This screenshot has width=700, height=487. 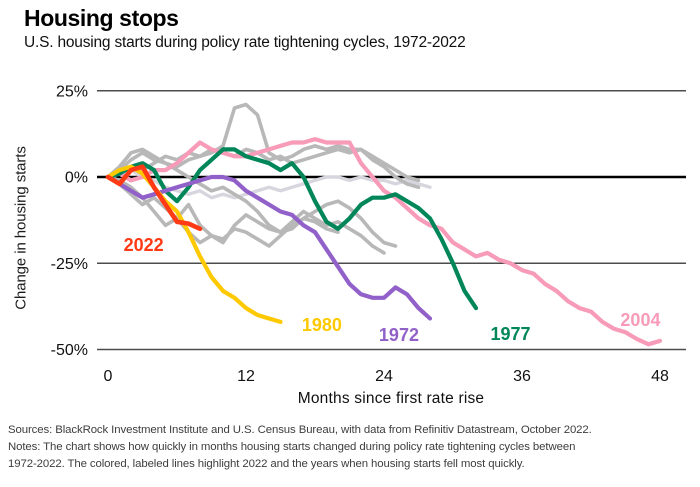 What do you see at coordinates (522, 376) in the screenshot?
I see `x-tick-label: 36` at bounding box center [522, 376].